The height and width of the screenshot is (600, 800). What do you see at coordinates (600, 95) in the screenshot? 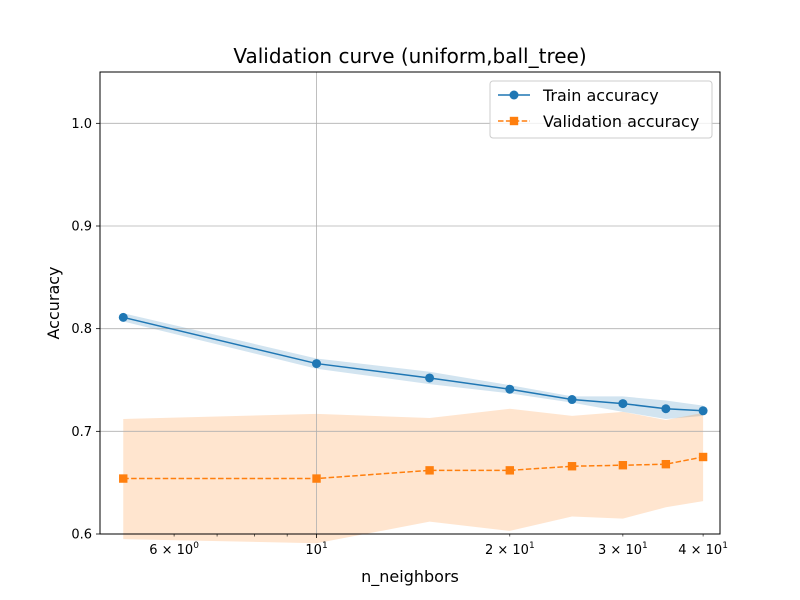
I see `legend-label-train: Train accuracy` at bounding box center [600, 95].